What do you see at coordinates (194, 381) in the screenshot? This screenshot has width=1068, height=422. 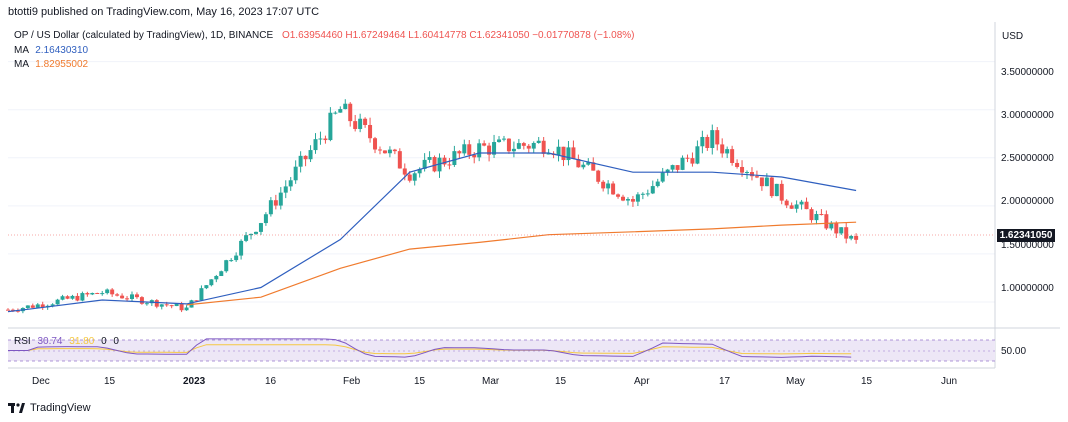 I see `x-tick-label: 2023` at bounding box center [194, 381].